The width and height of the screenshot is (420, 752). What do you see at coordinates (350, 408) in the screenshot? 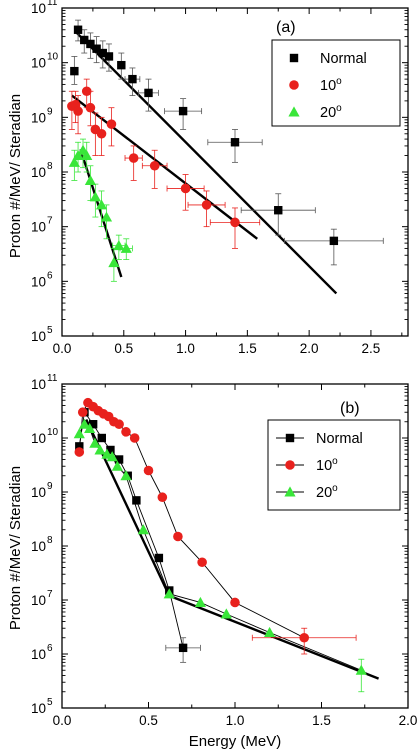
I see `panel-label: (b)` at bounding box center [350, 408].